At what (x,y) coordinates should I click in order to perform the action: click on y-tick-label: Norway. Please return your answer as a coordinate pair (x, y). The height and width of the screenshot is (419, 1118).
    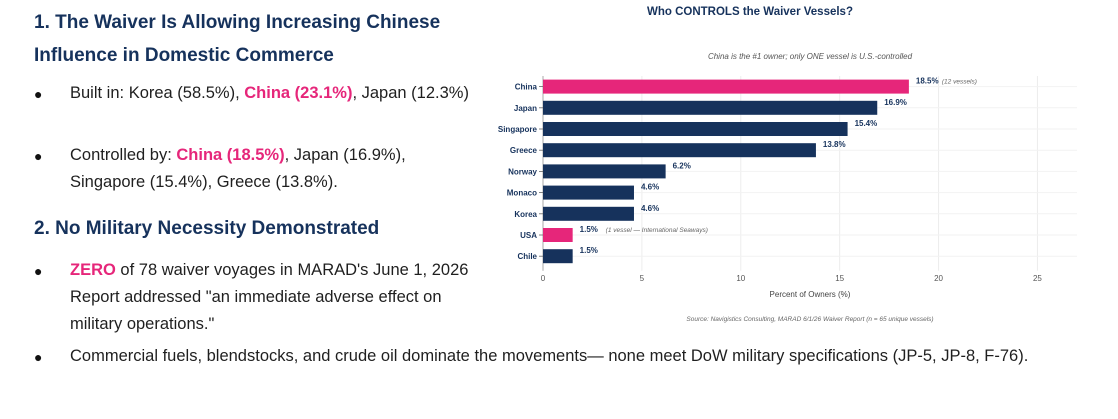
    Looking at the image, I should click on (522, 171).